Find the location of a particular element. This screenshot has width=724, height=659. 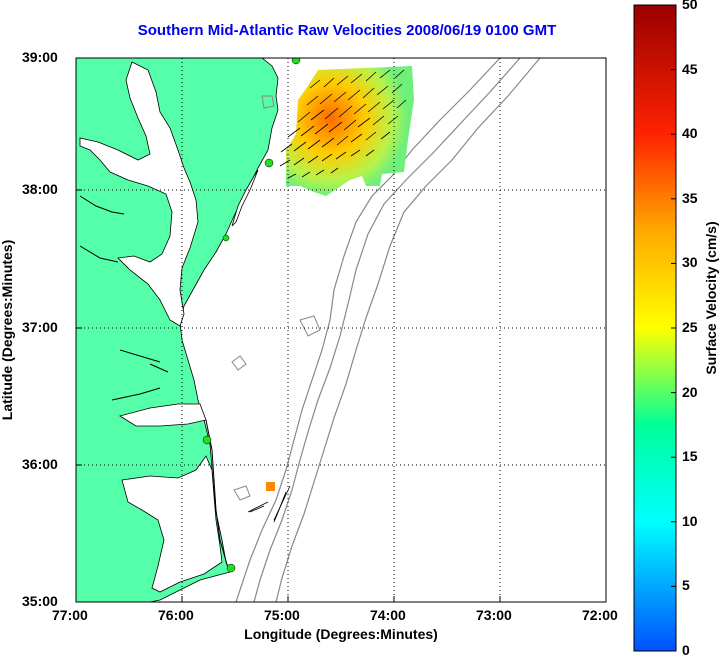

colorbar-tick-label: 0 is located at coordinates (686, 650).